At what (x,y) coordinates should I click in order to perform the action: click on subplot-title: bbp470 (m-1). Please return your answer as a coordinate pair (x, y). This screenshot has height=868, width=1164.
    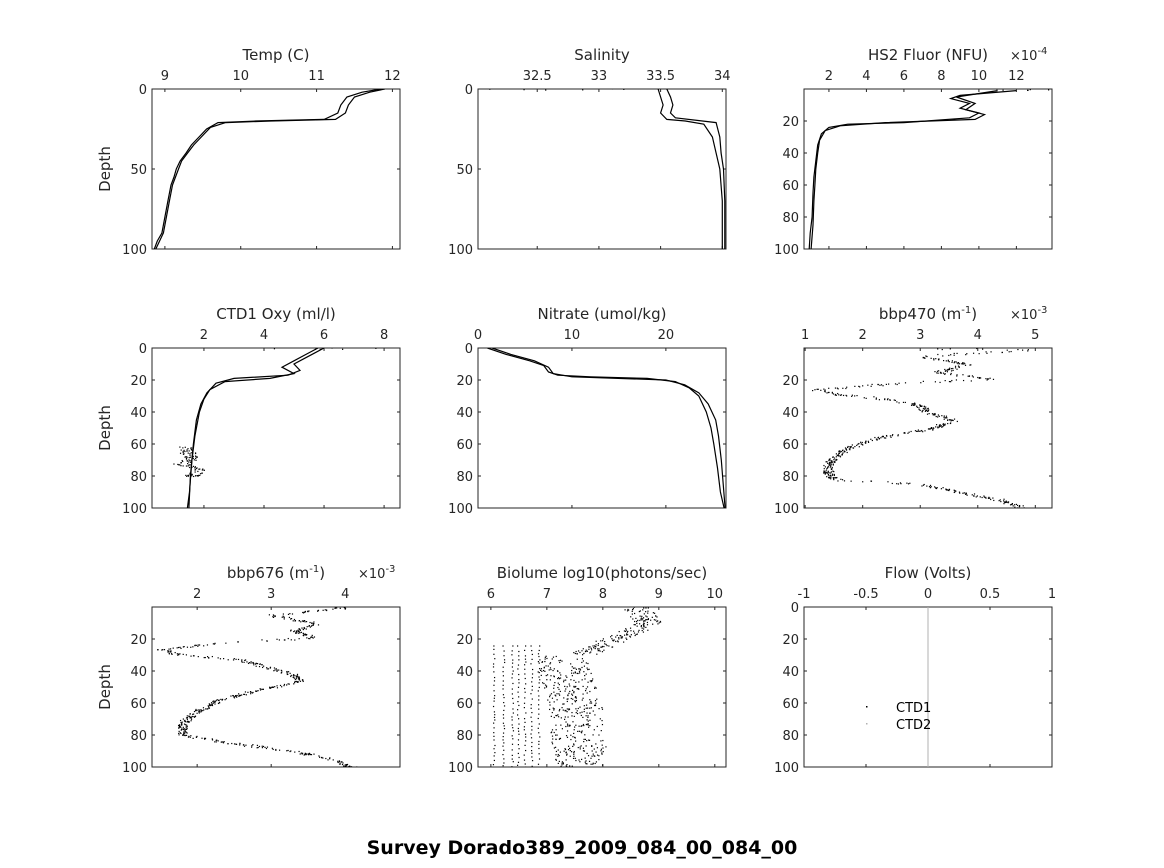
    Looking at the image, I should click on (928, 314).